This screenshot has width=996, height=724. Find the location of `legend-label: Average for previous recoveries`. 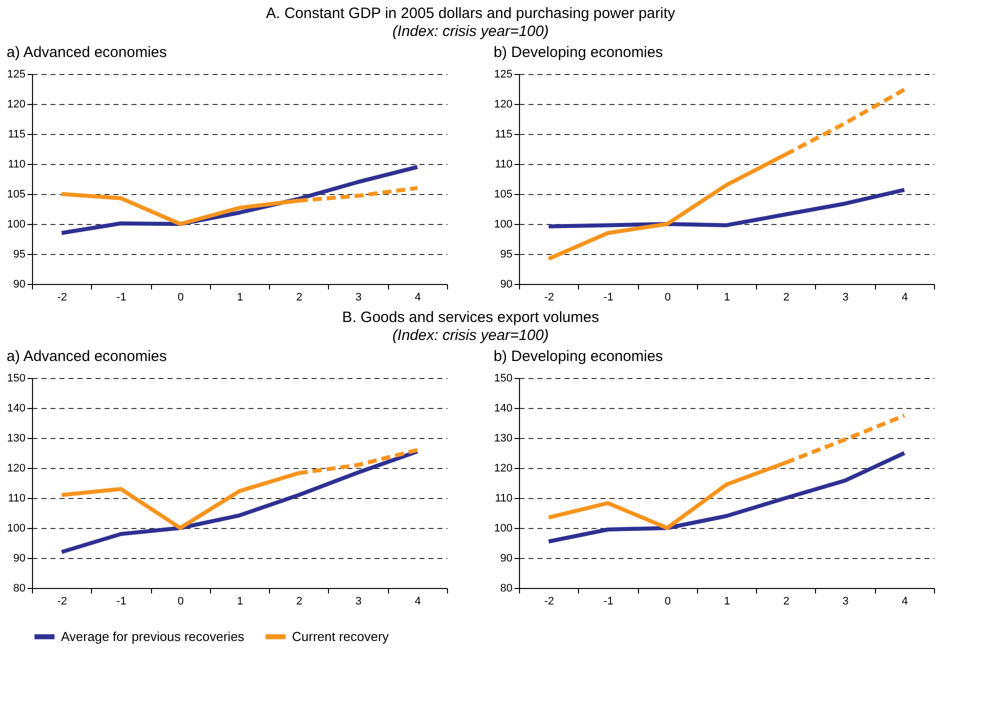

legend-label: Average for previous recoveries is located at coordinates (153, 636).